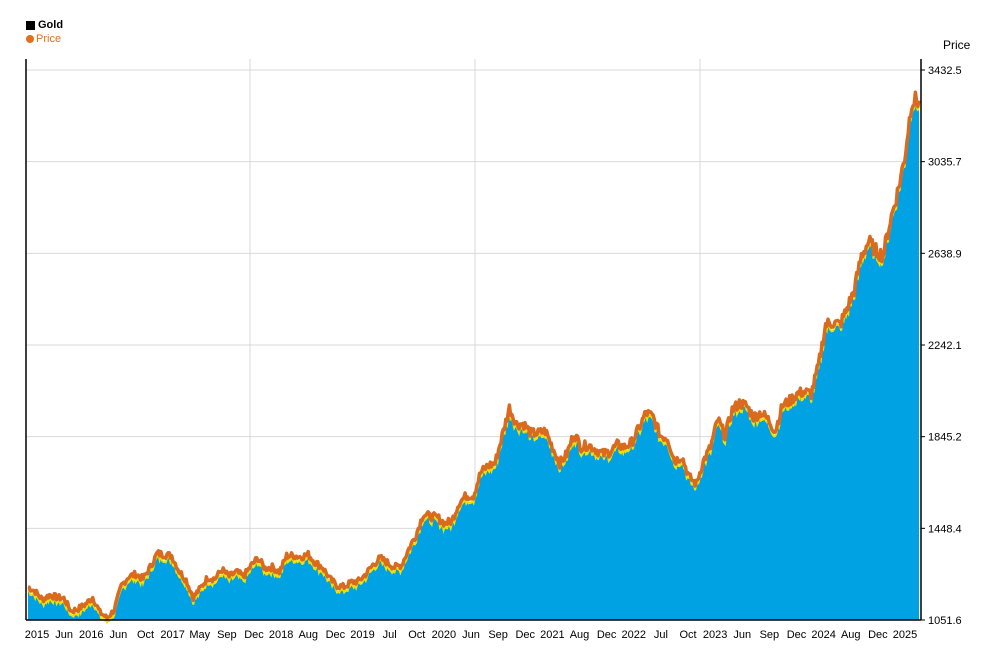 The height and width of the screenshot is (667, 1000). What do you see at coordinates (945, 163) in the screenshot?
I see `y-tick-label: 3035.7` at bounding box center [945, 163].